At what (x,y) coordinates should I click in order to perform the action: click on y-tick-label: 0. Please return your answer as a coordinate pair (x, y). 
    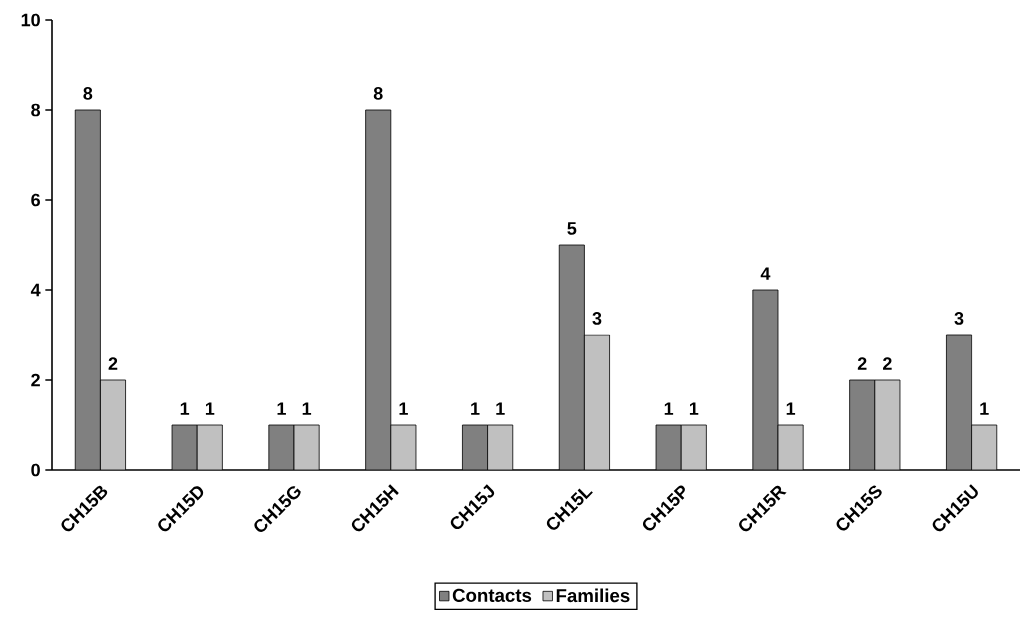
    Looking at the image, I should click on (35, 470).